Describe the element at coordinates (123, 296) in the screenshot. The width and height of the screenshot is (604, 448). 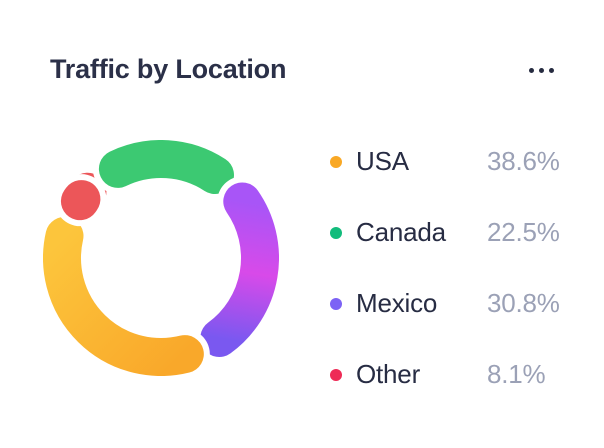
I see `donut-segment-usa` at that location.